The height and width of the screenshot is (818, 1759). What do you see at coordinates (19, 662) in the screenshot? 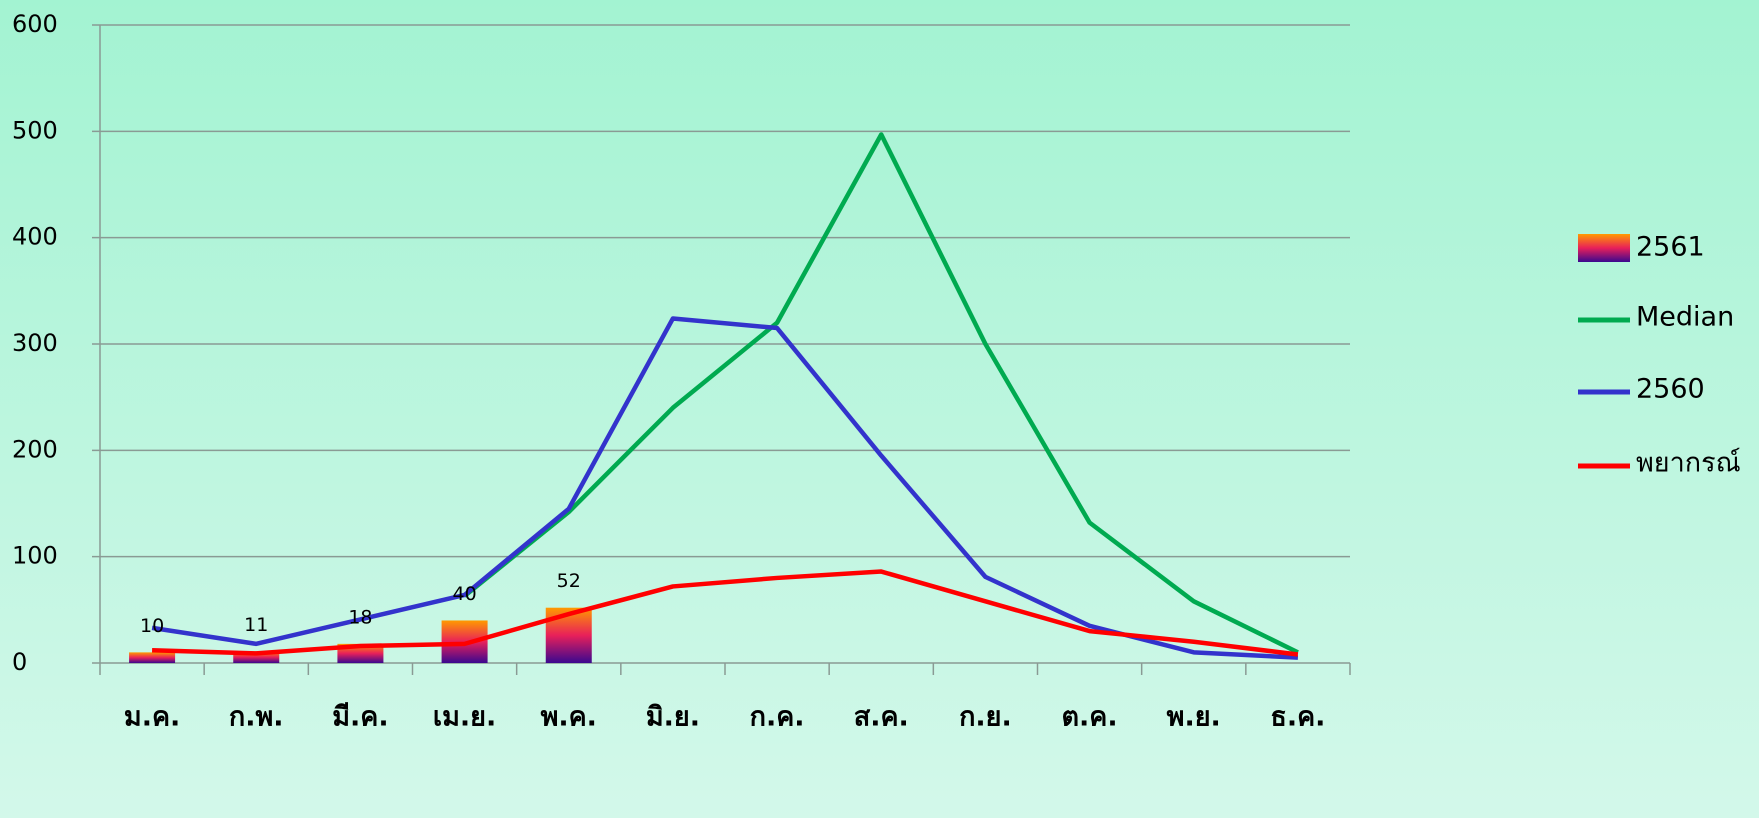
I see `y-tick-label: 0` at bounding box center [19, 662].